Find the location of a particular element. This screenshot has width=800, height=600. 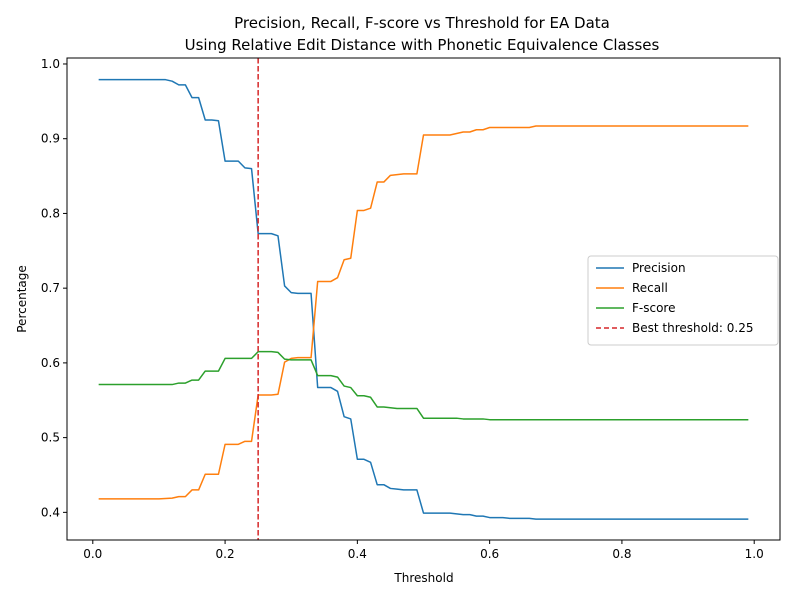

x-tick-label: 0.6 is located at coordinates (489, 554).